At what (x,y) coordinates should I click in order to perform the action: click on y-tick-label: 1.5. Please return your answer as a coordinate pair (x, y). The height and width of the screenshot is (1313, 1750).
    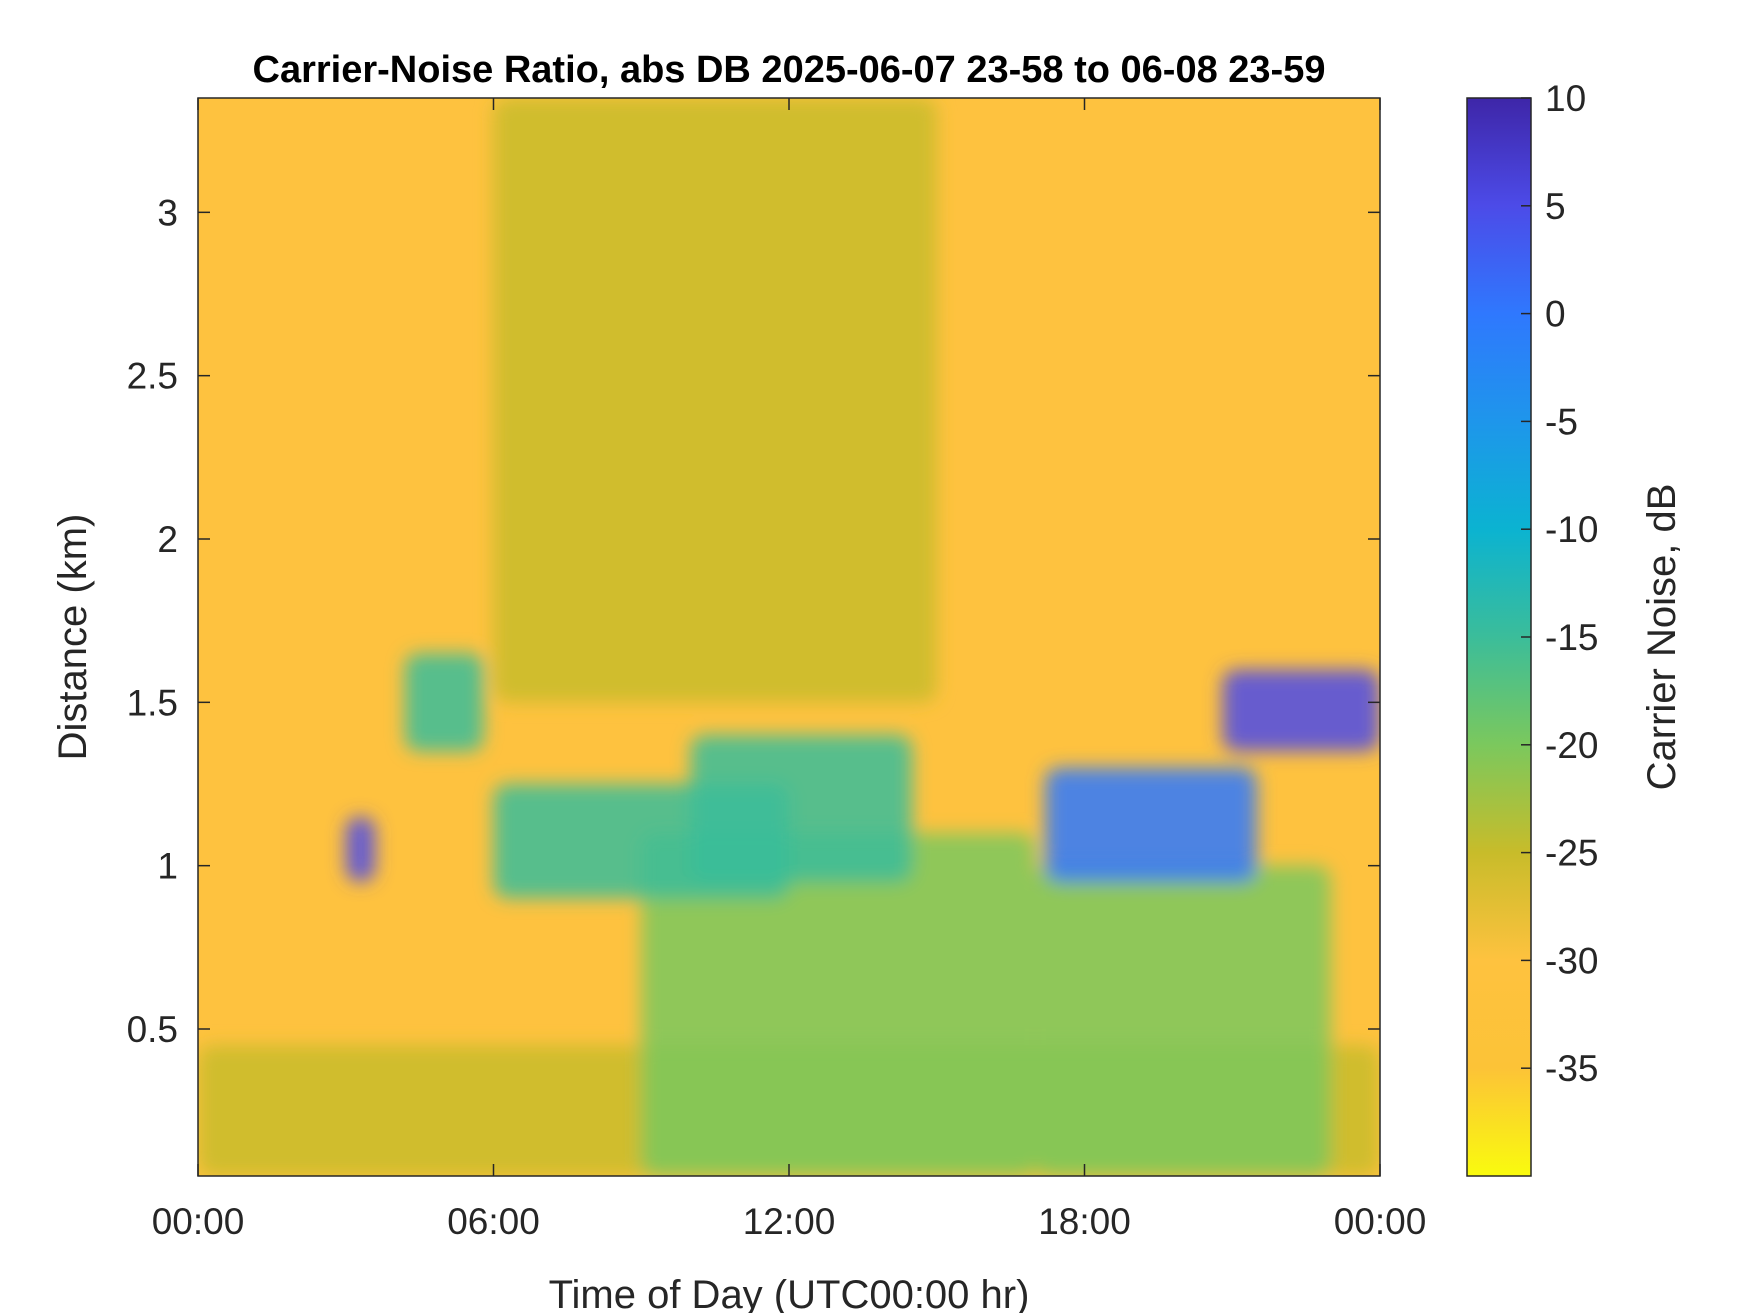
    Looking at the image, I should click on (152, 702).